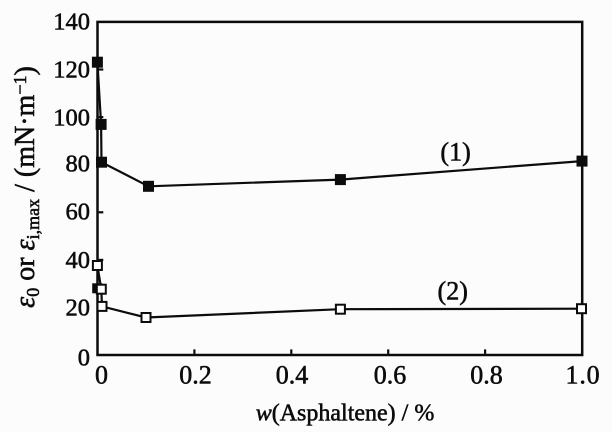  I want to click on svg-text: ε0 or εi,max / (mN·m−1), so click(26, 187).